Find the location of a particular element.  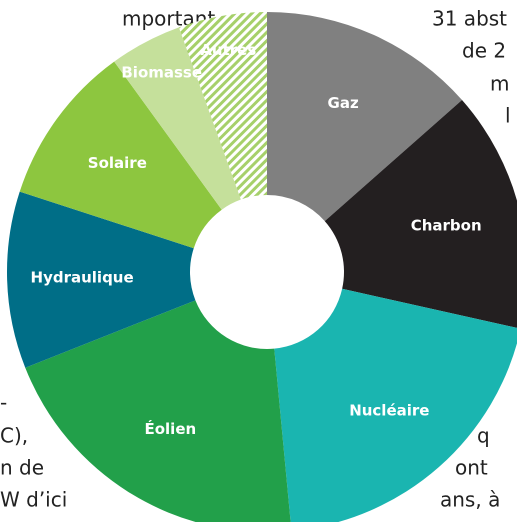

body-text: ans, à is located at coordinates (470, 500).